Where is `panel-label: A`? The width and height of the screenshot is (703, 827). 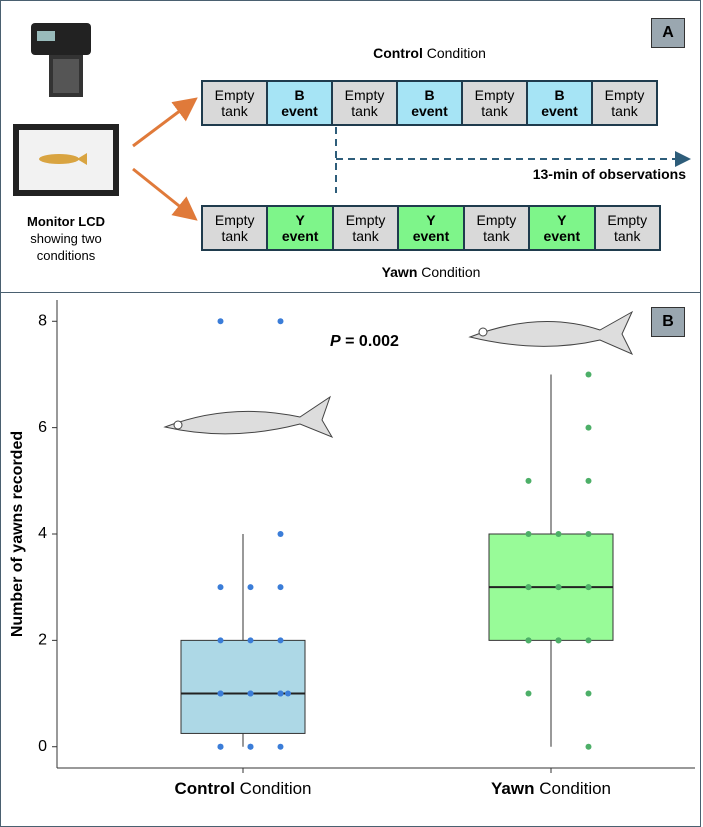 panel-label: A is located at coordinates (668, 33).